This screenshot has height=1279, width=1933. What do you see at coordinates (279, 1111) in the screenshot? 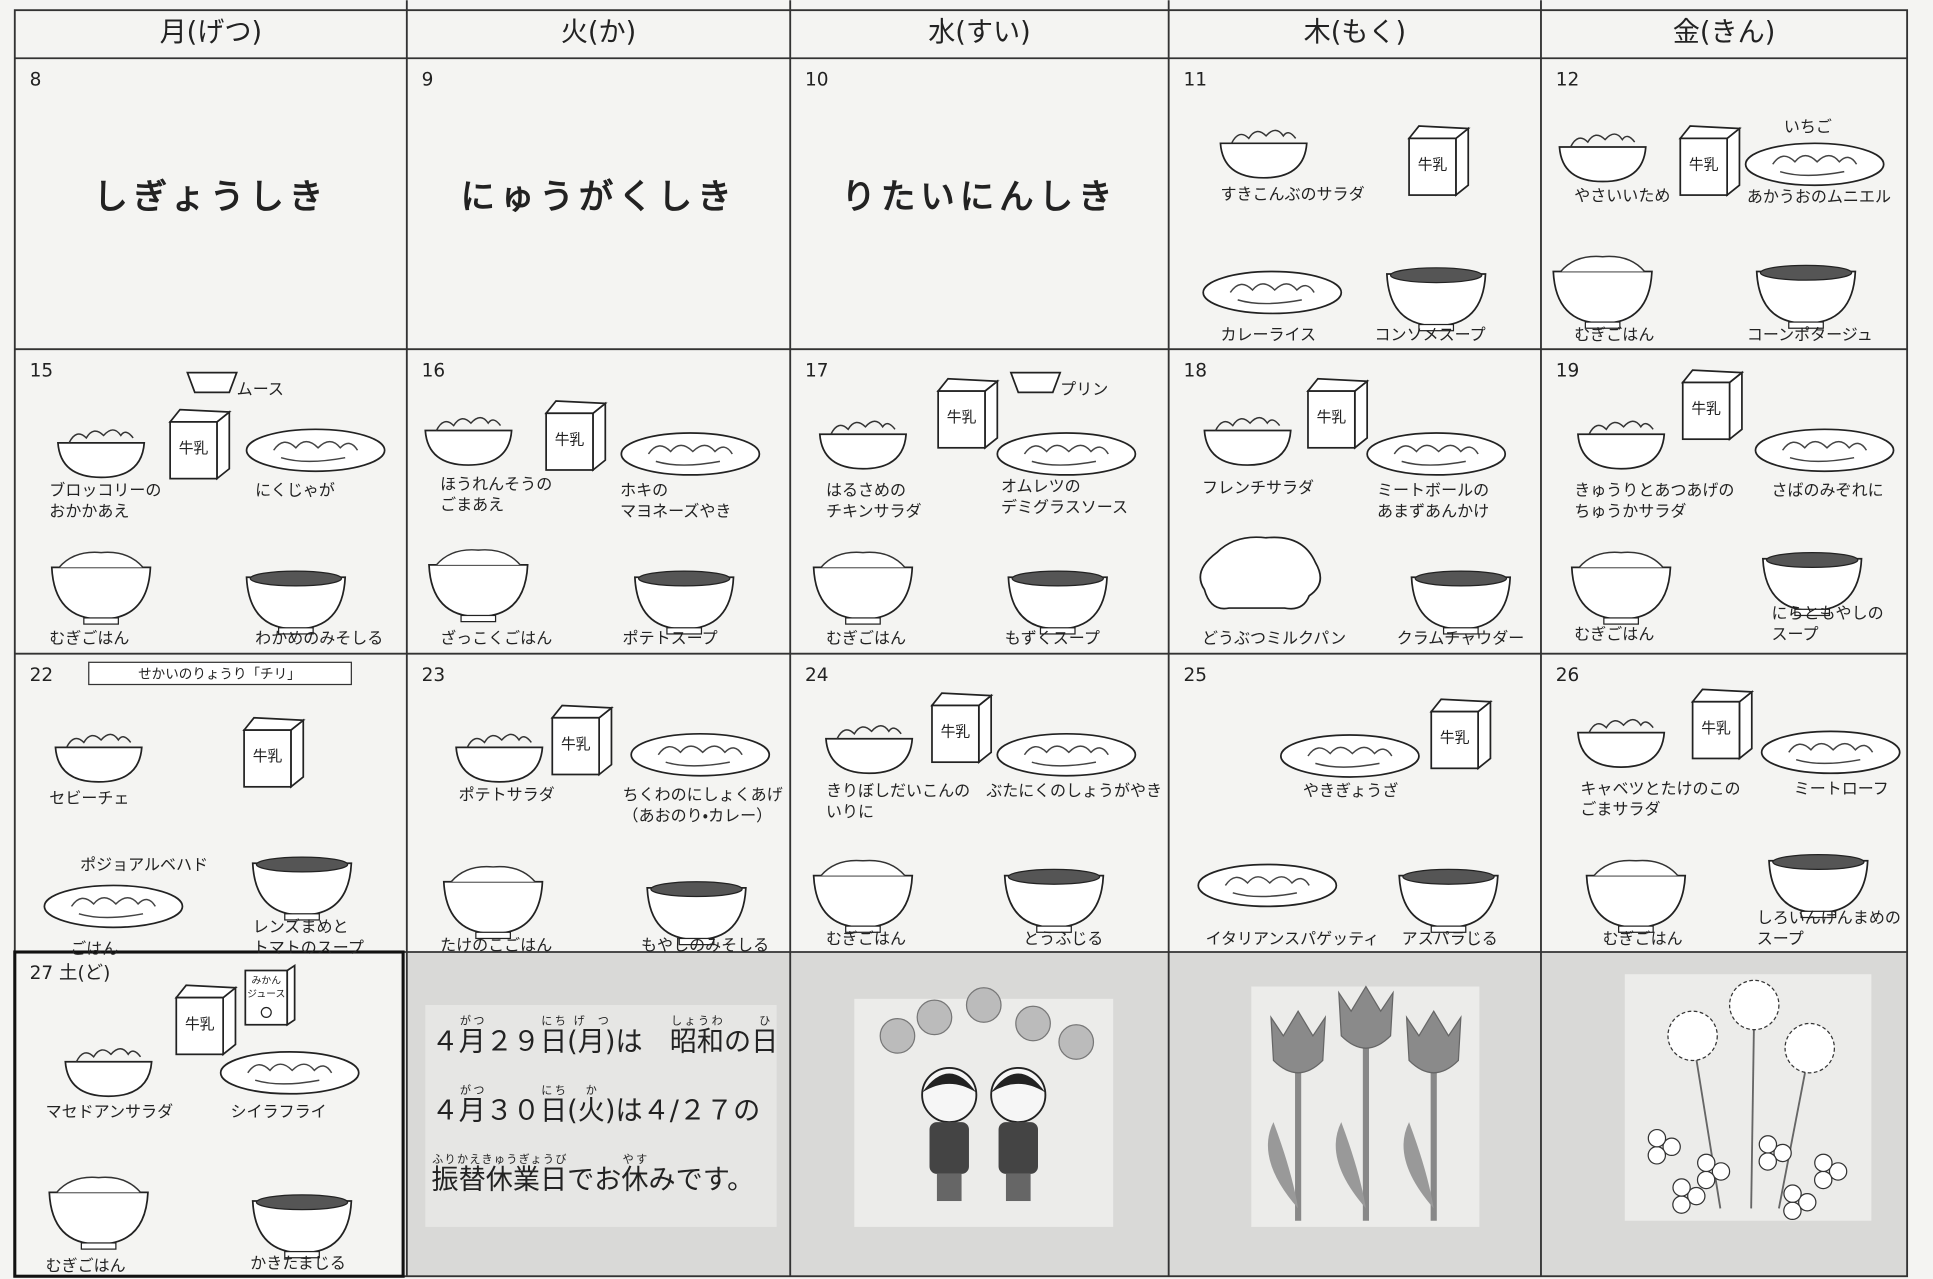
I see `dish-name: シイラフライ` at bounding box center [279, 1111].